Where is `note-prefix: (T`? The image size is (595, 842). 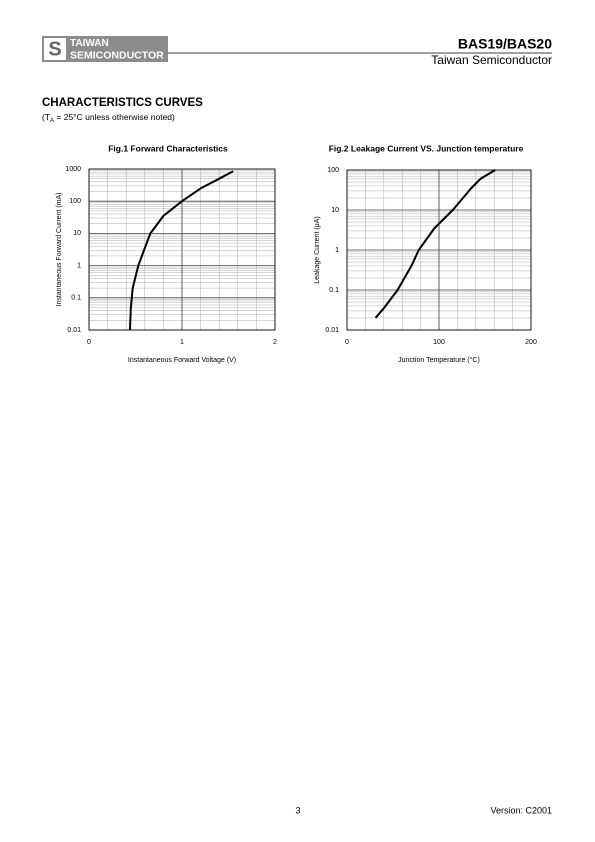 note-prefix: (T is located at coordinates (46, 117).